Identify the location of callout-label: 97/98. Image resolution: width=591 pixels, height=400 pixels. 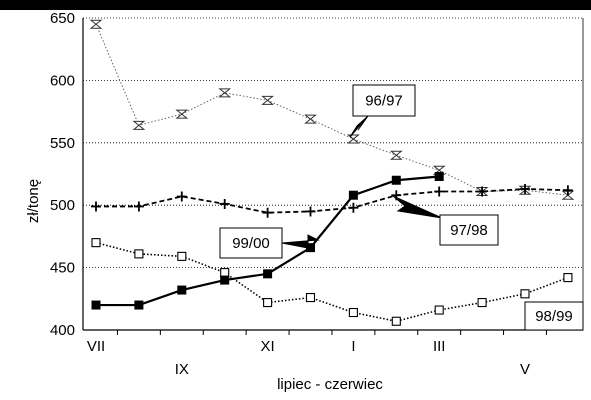
(469, 230).